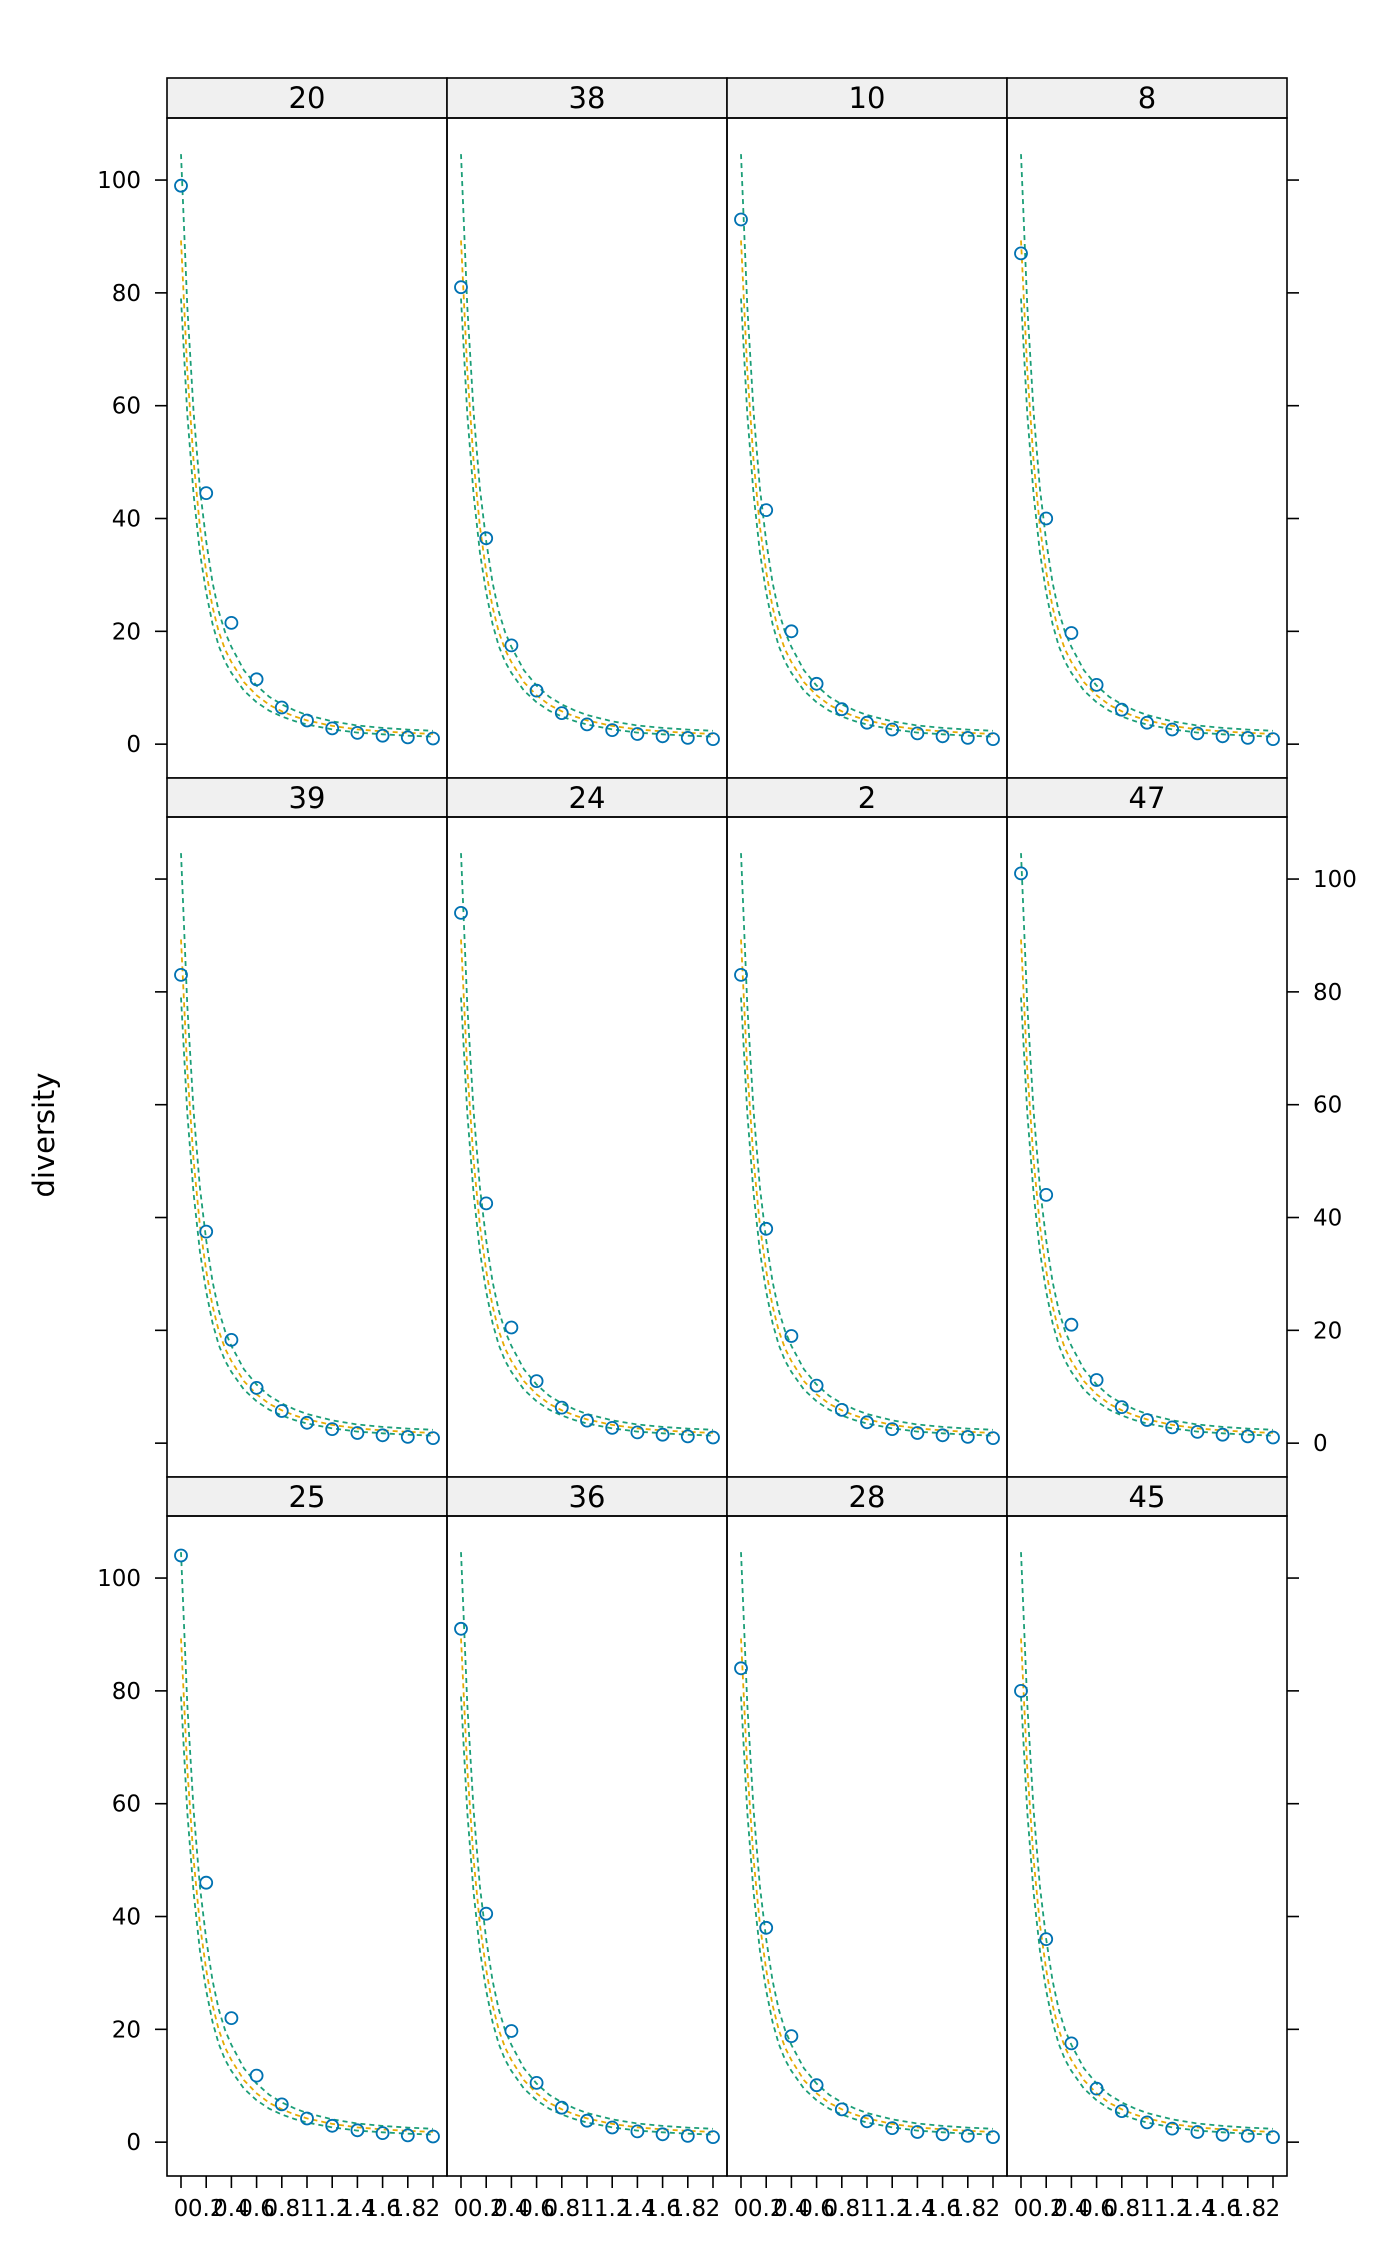 The image size is (1400, 2266). I want to click on panel-39: 39, so click(301, 1127).